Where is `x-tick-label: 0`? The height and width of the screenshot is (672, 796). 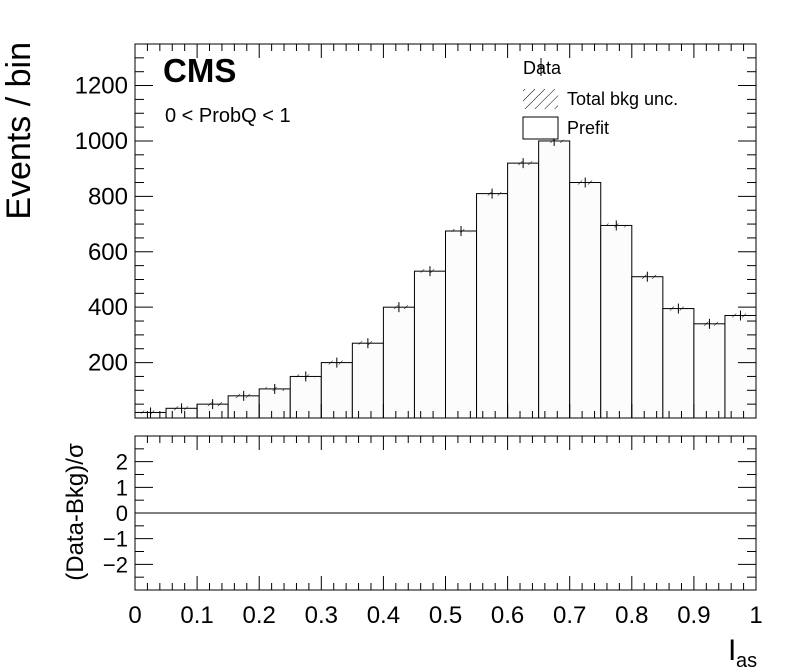
x-tick-label: 0 is located at coordinates (134, 615).